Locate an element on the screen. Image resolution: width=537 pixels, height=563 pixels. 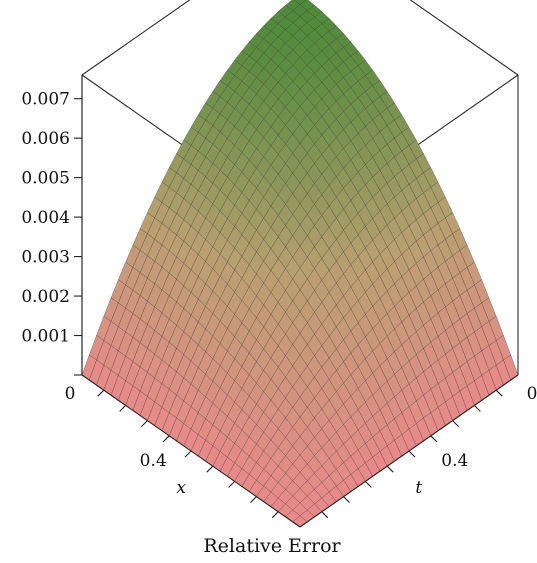
t-tick-label: 0 is located at coordinates (532, 394).